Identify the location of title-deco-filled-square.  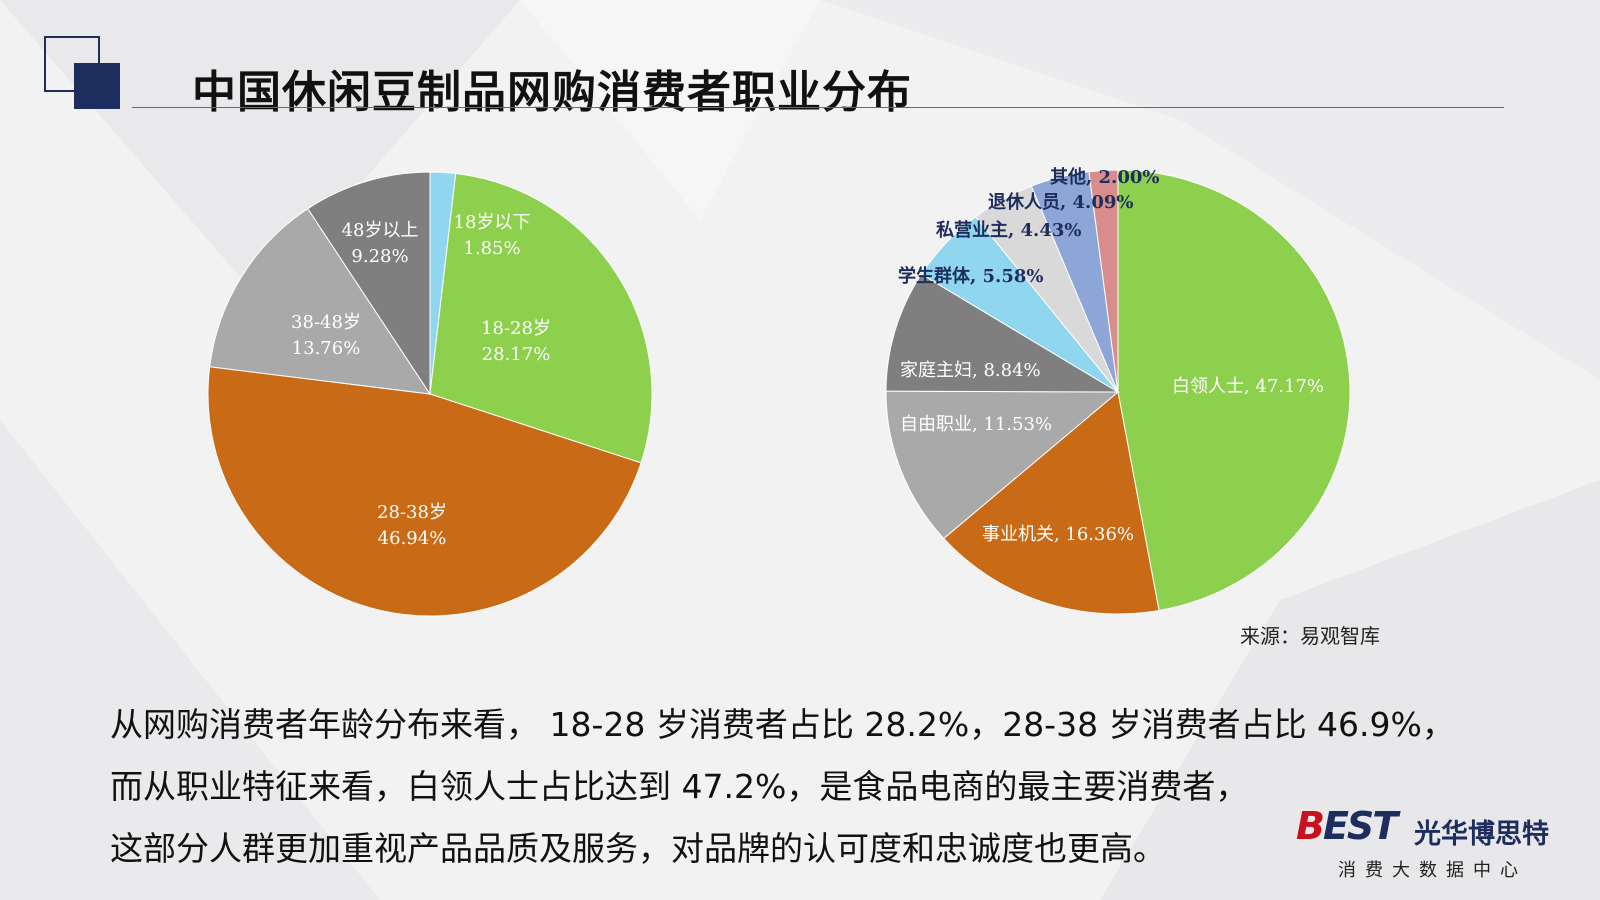
(97, 86).